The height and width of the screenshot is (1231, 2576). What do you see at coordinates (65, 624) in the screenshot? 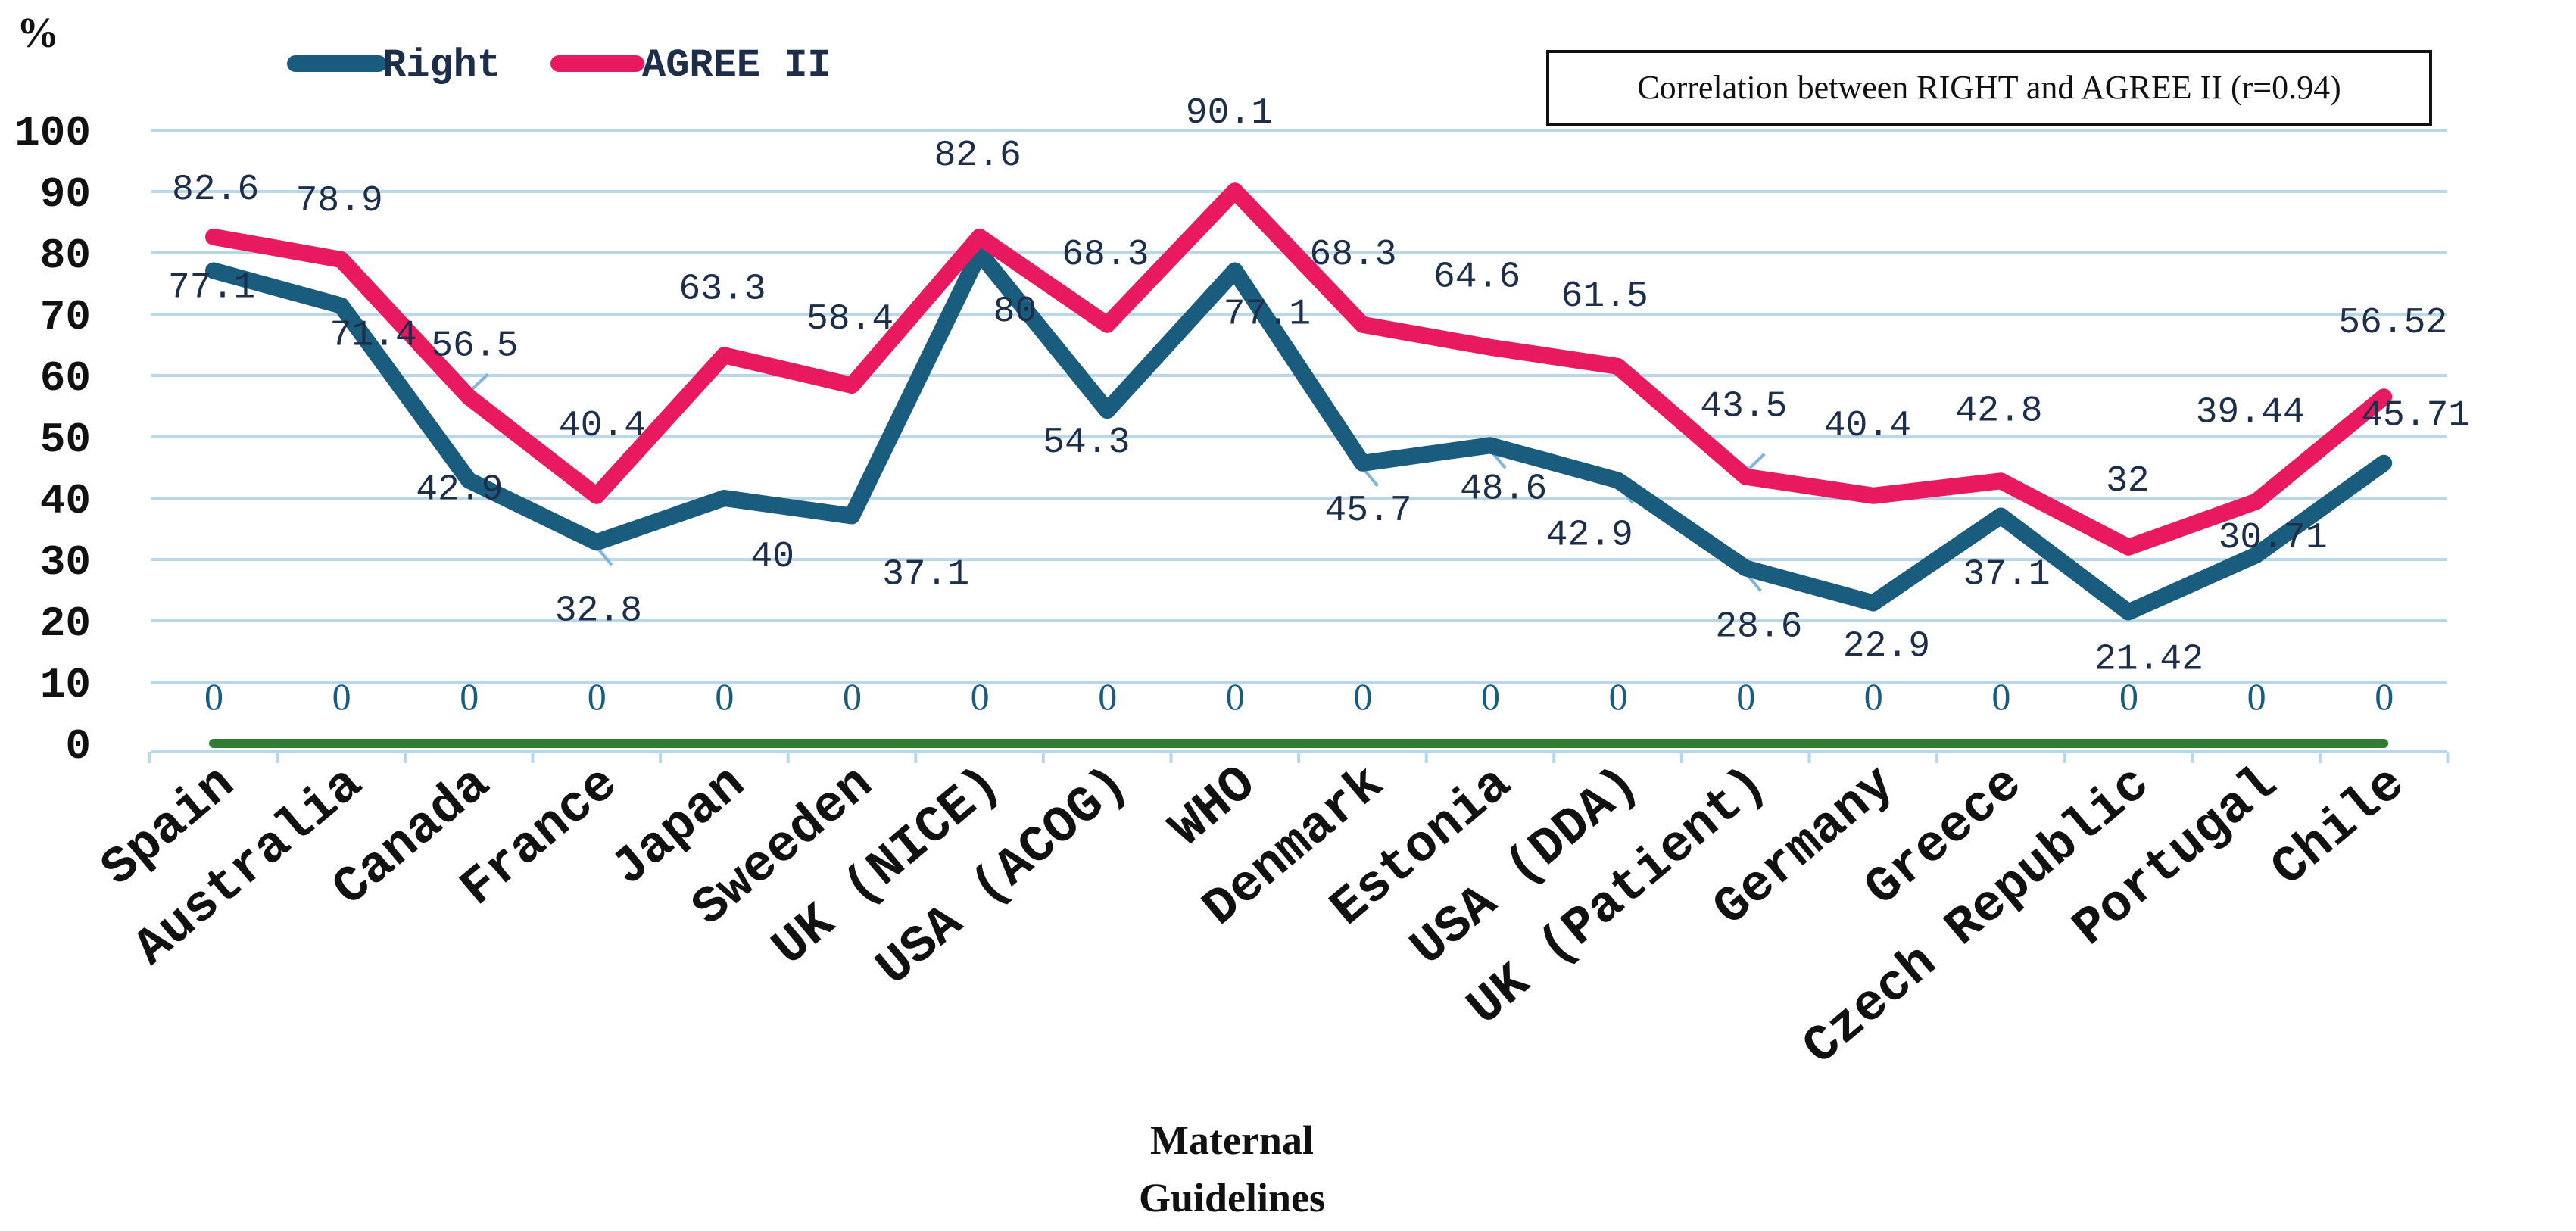
I see `y-tick-label: 20` at bounding box center [65, 624].